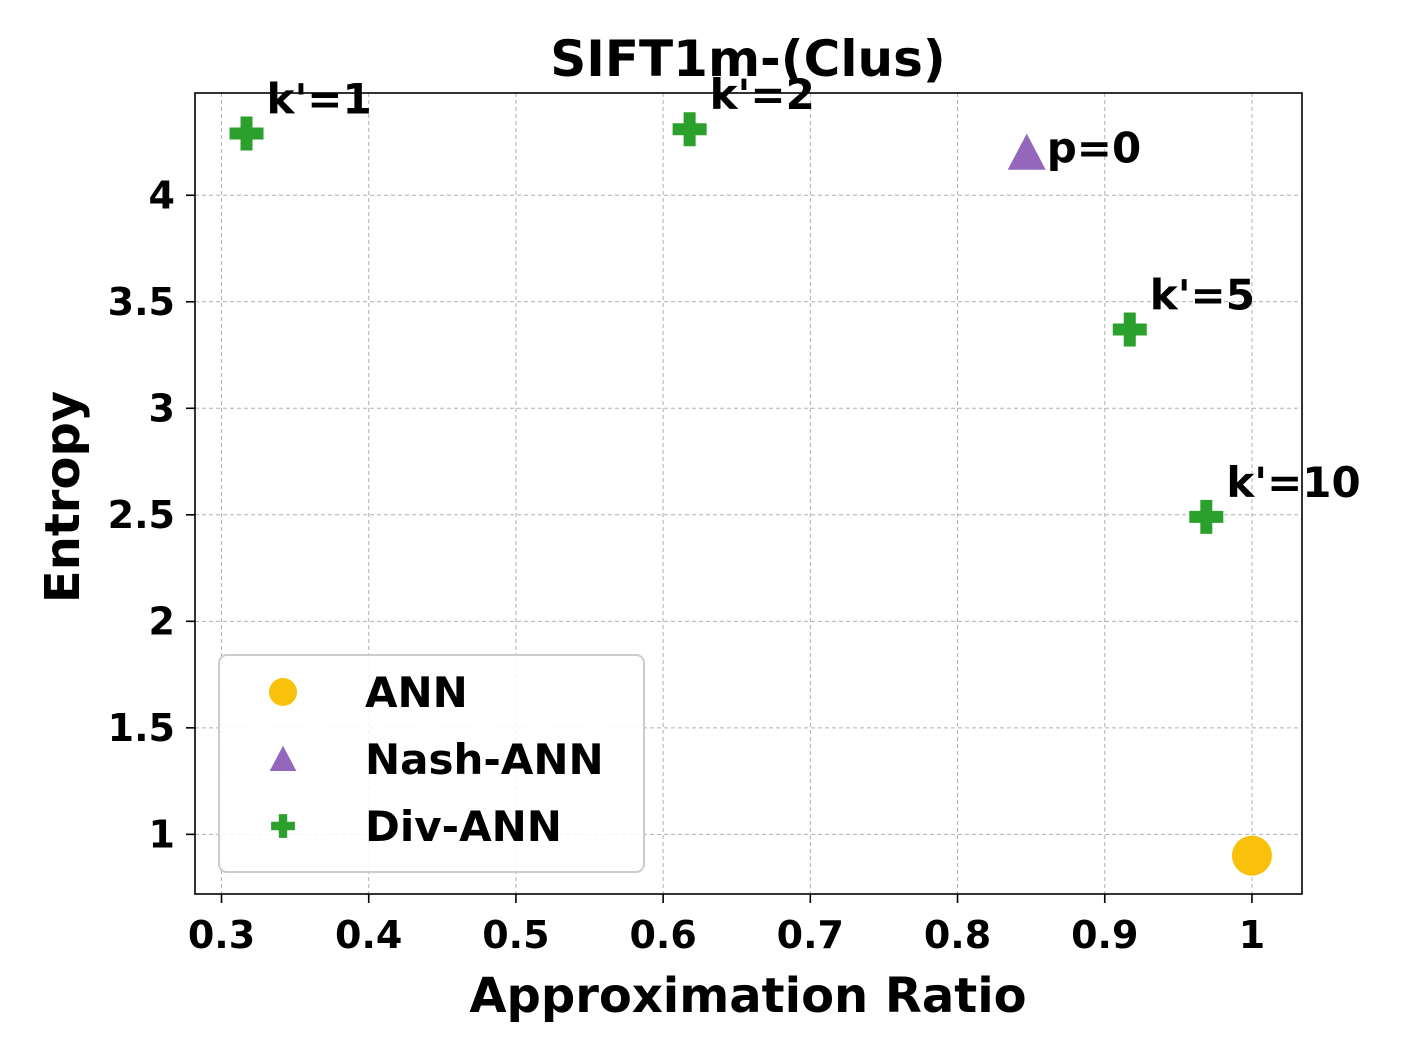 This screenshot has height=1056, width=1408. I want to click on point-label: k'=2, so click(762, 94).